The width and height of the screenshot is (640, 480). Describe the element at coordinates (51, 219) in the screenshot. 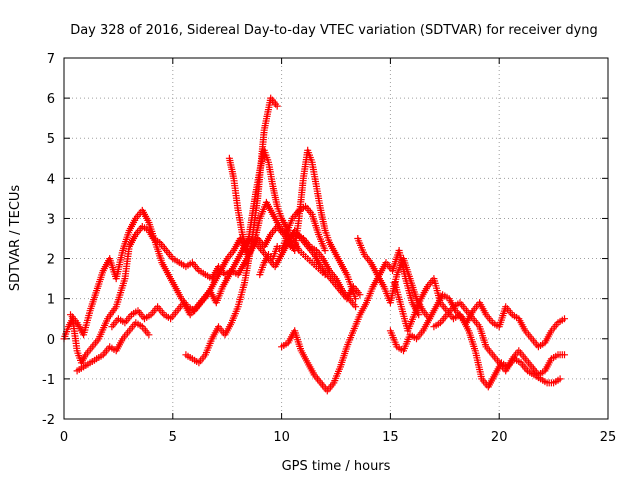

I see `y-tick-label: 3` at that location.